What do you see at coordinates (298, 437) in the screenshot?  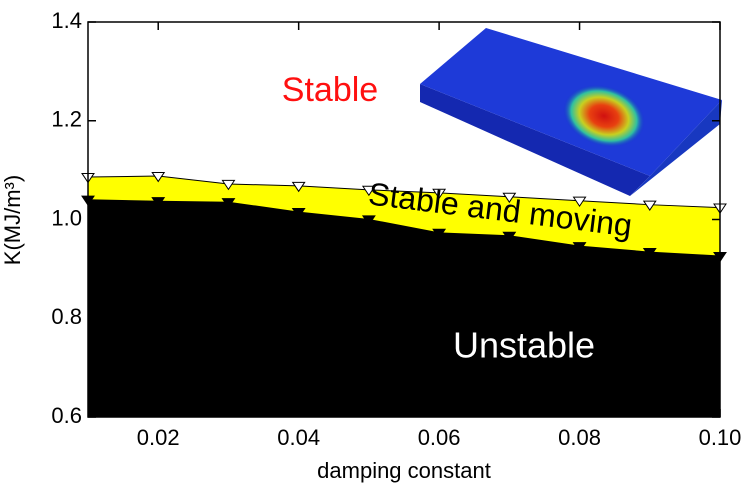 I see `x-tick-label: 0.04` at bounding box center [298, 437].